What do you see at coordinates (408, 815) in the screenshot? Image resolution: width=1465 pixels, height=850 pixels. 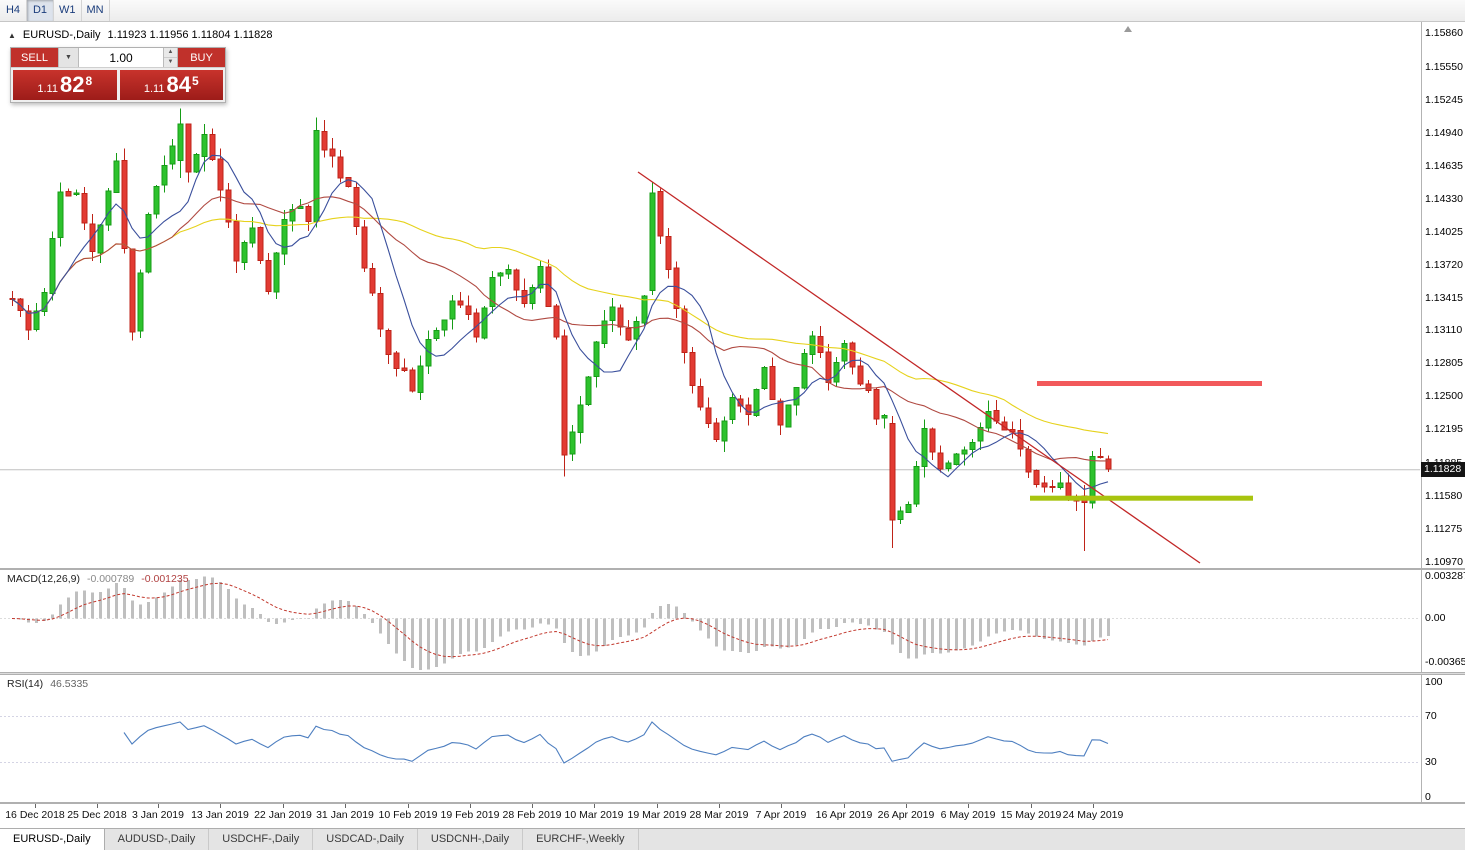 I see `date-label: 10 Feb 2019` at bounding box center [408, 815].